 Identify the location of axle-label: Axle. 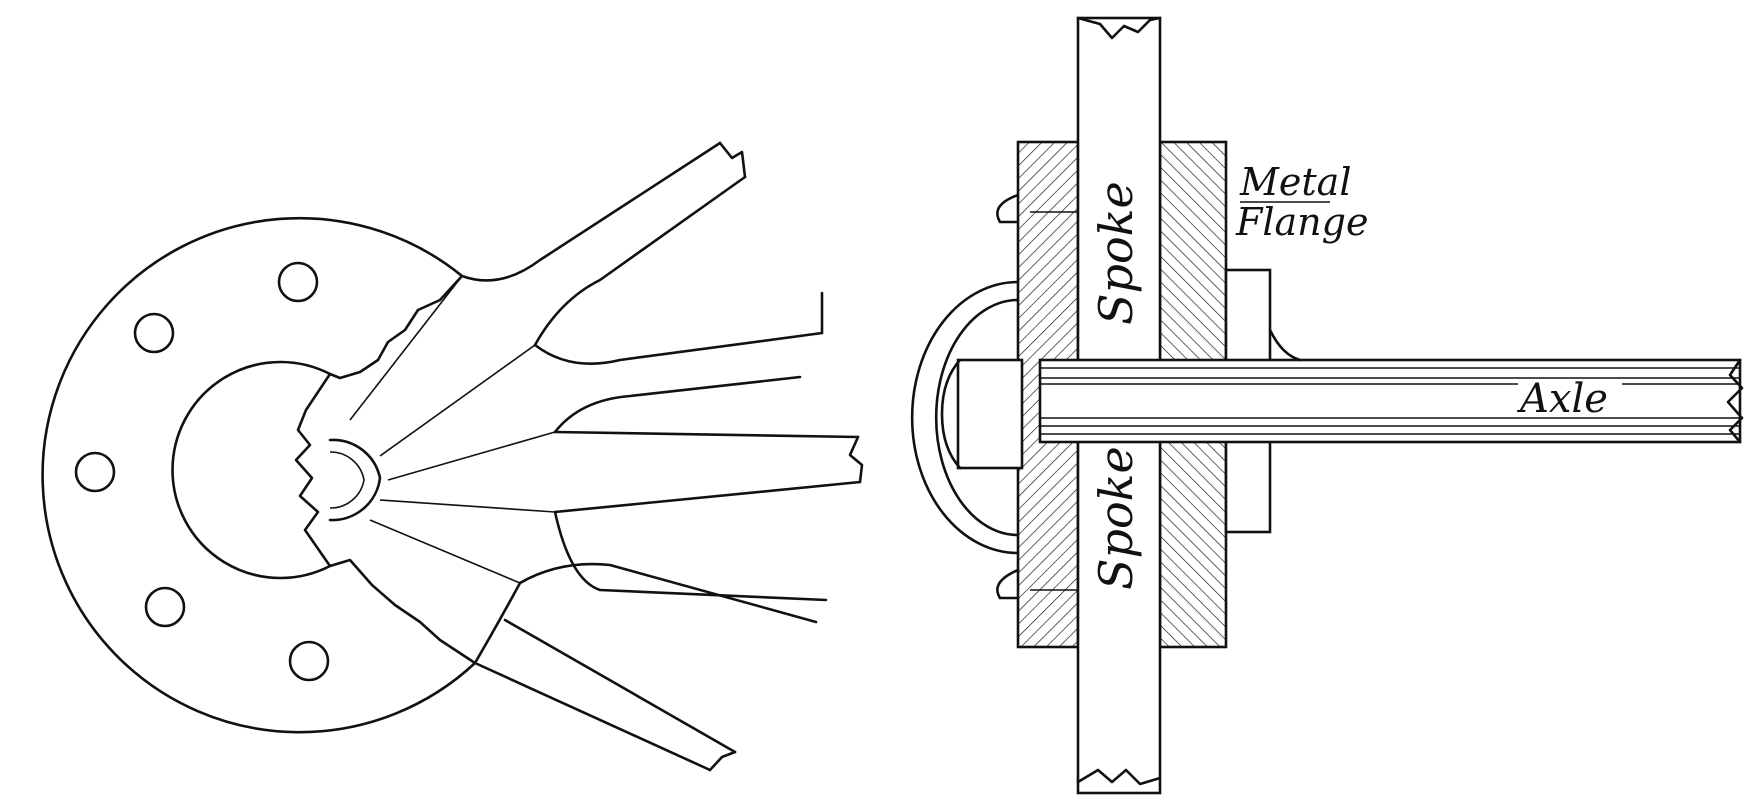
(1562, 399).